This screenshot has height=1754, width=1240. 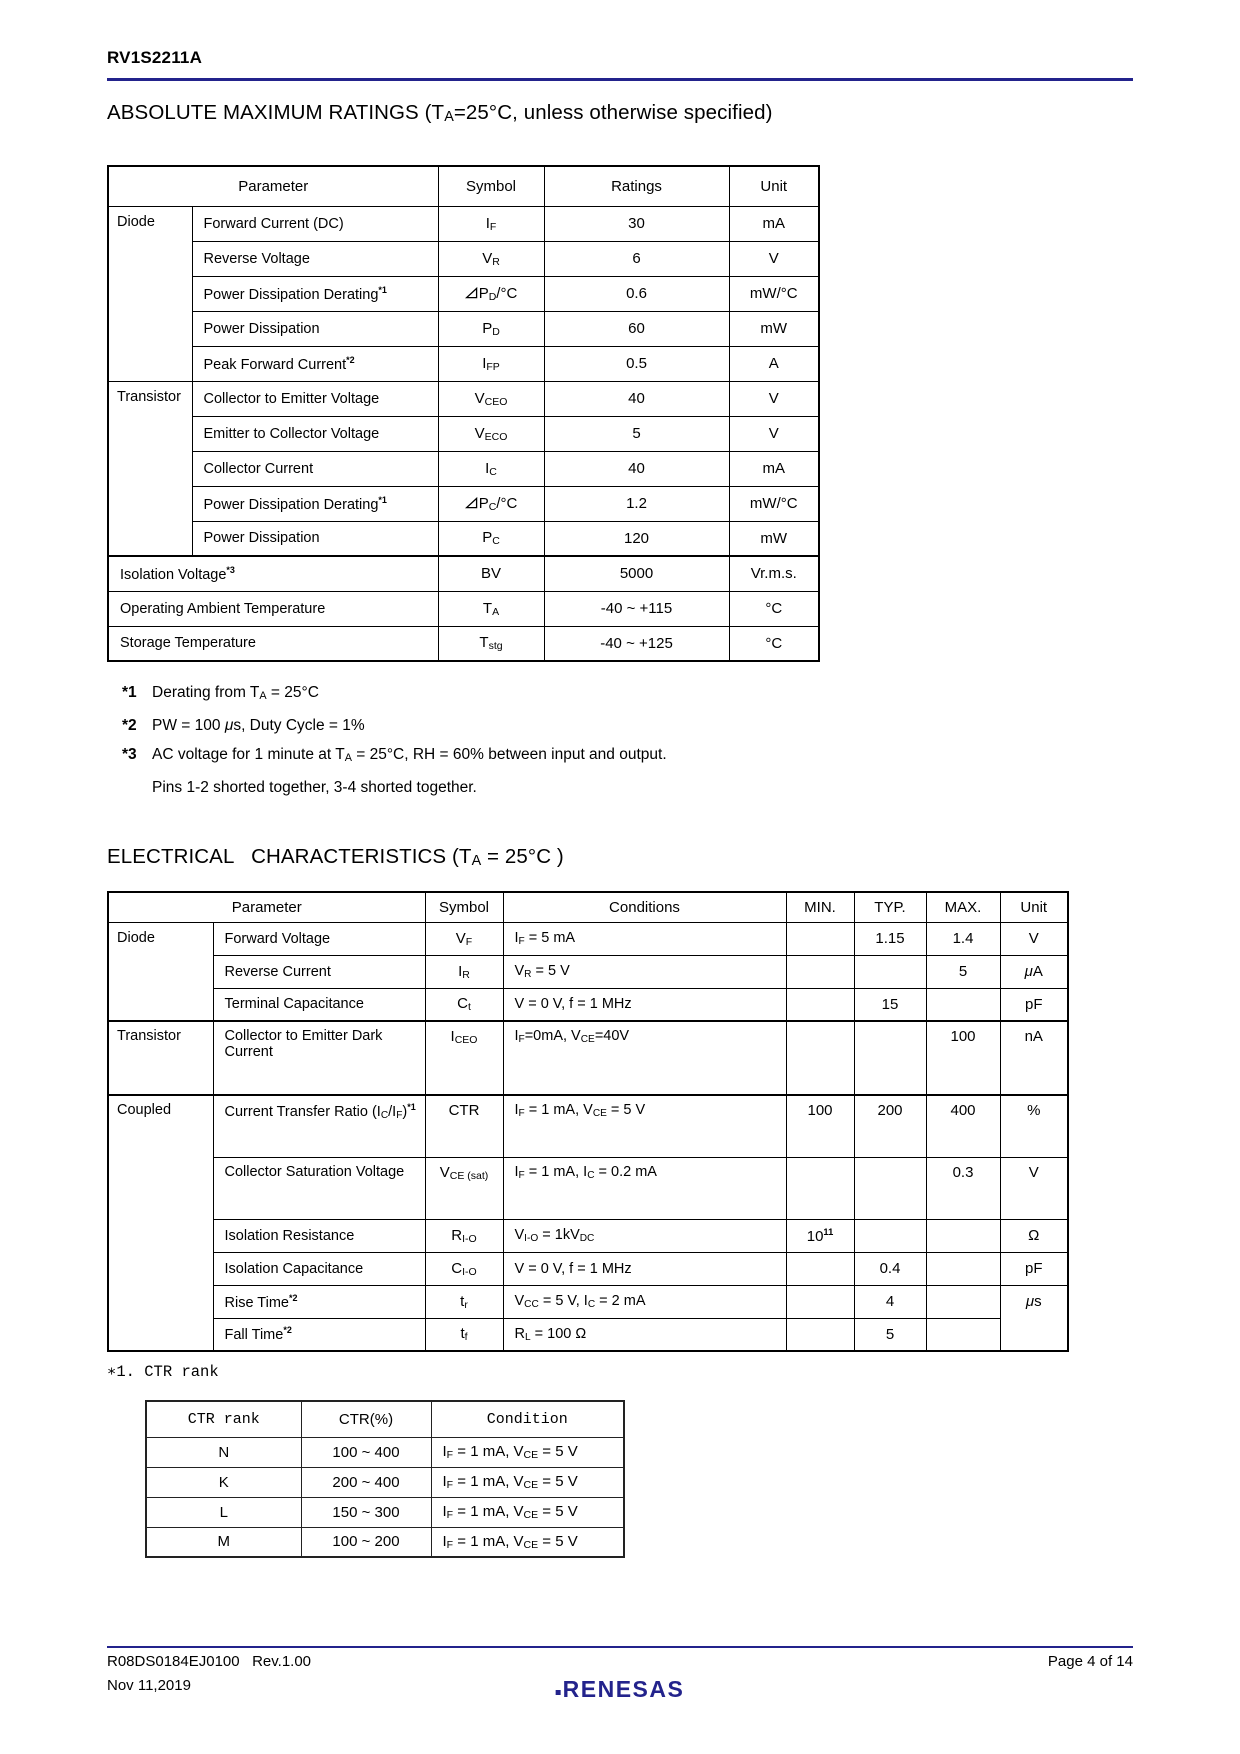 I want to click on cell-typ: 4, so click(x=890, y=1301).